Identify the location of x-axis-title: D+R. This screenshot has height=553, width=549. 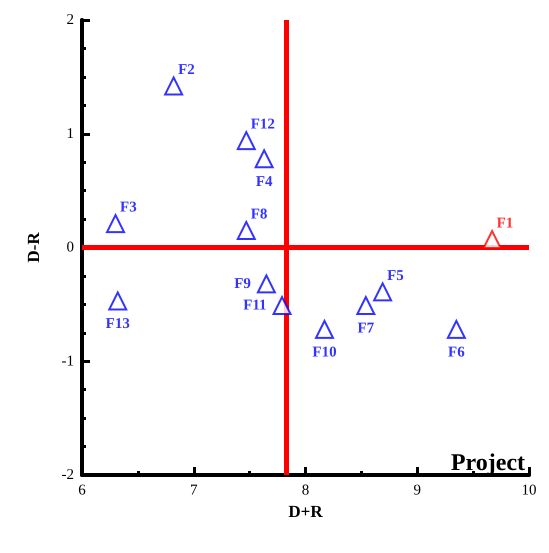
(306, 511).